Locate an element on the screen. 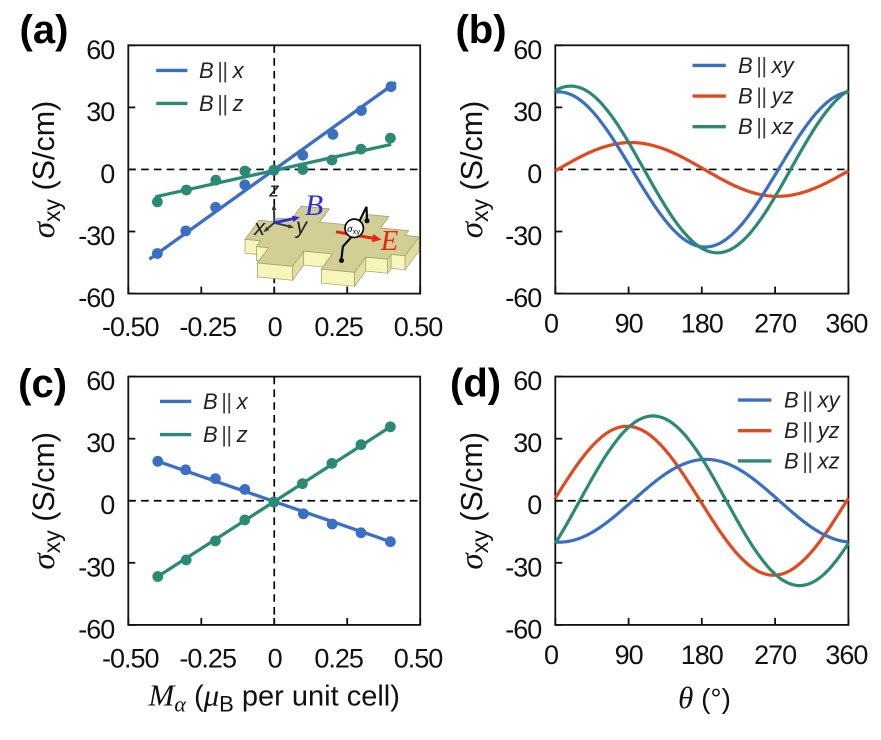  svg-text: θ (°) is located at coordinates (704, 697).